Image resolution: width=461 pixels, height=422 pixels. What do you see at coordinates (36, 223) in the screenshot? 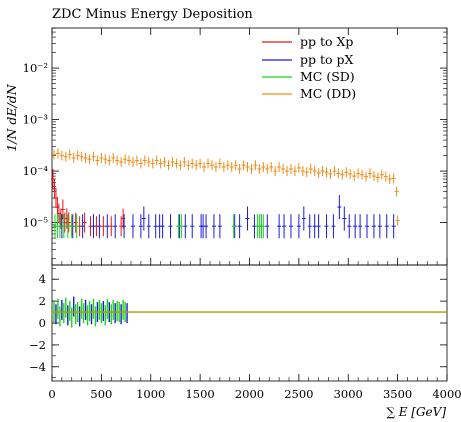
I see `main-y-tick-label-3: 10⁻⁵` at bounding box center [36, 223].